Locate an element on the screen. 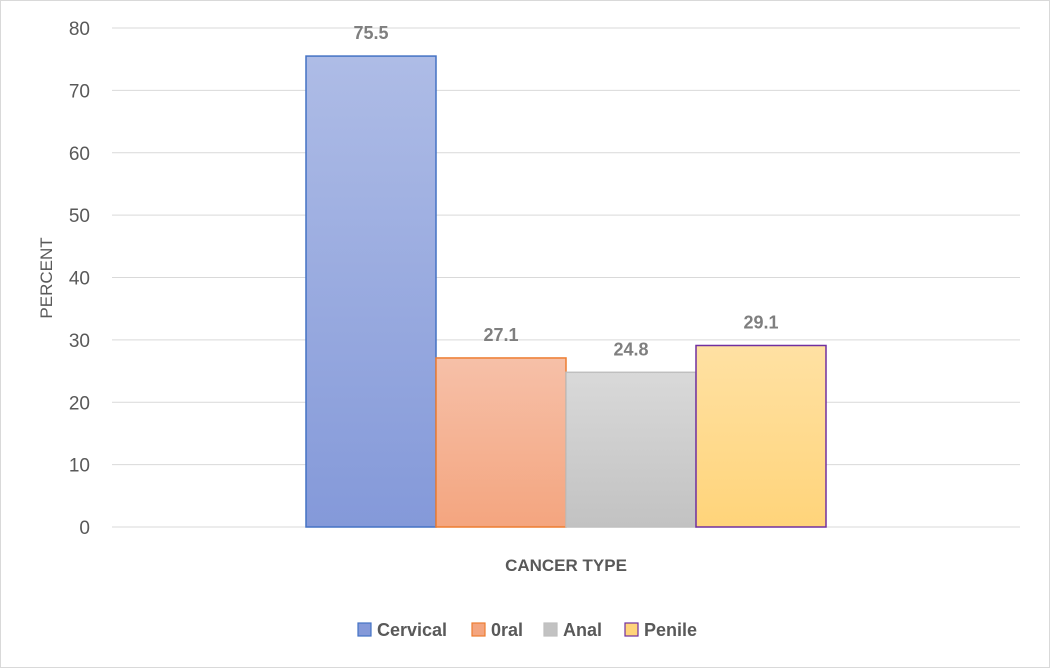 The image size is (1050, 668). legend: Cervical 0ral Anal Penile is located at coordinates (527, 630).